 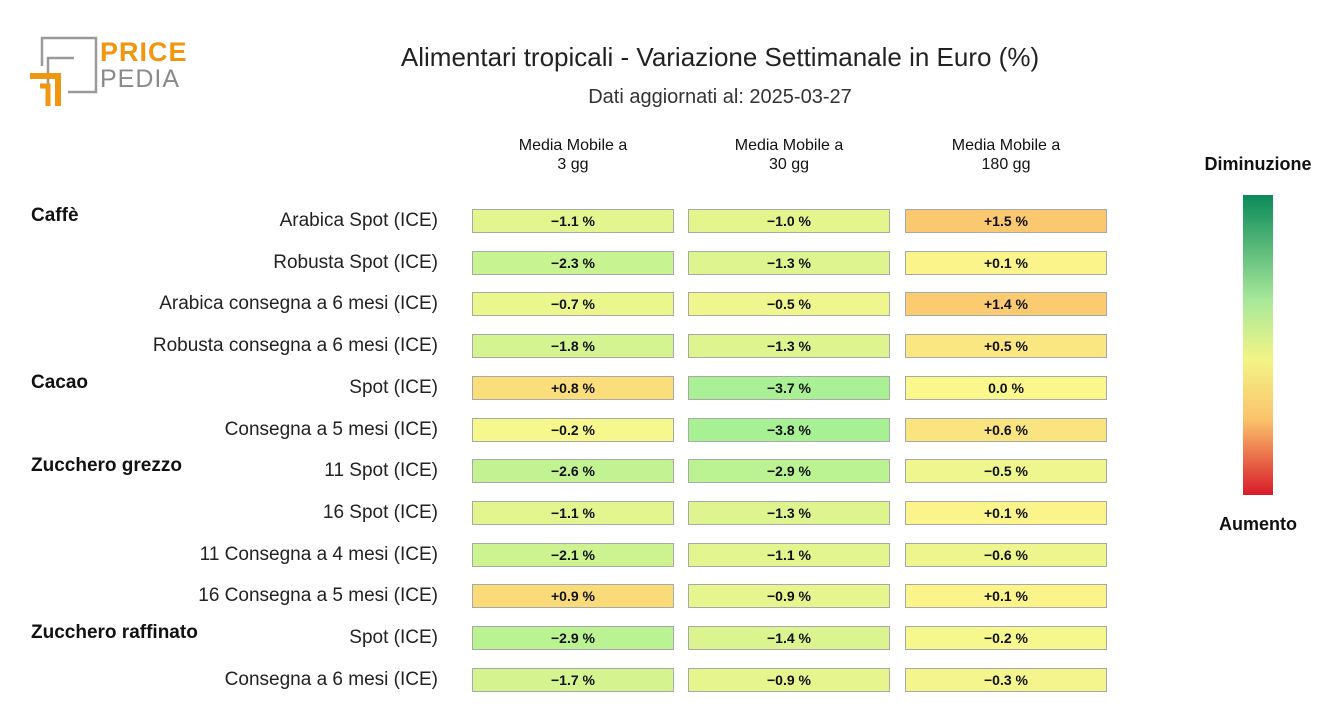 I want to click on chart-subtitle: Dati aggiornati al: 2025-03-27, so click(x=720, y=97).